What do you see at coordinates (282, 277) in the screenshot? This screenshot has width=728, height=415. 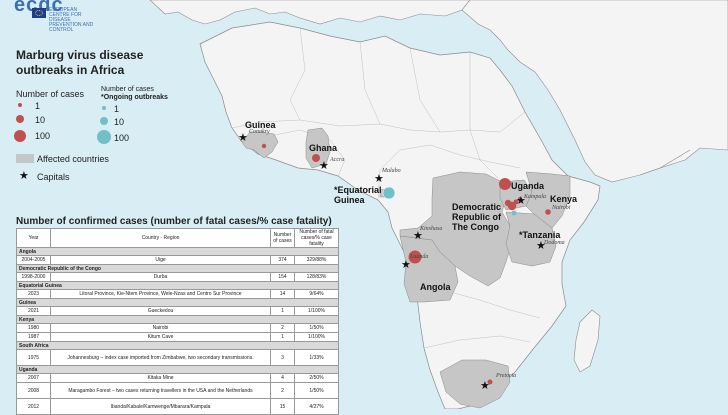 I see `cell-cases: 154` at bounding box center [282, 277].